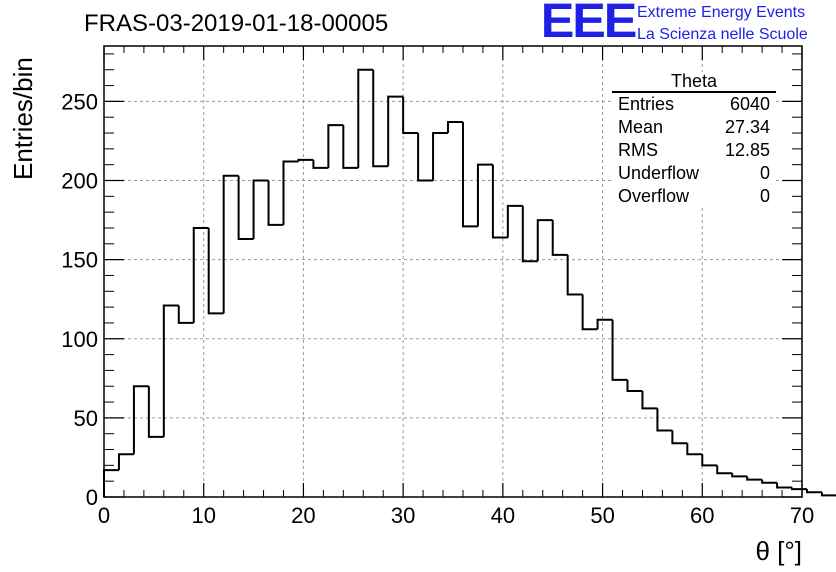  What do you see at coordinates (646, 104) in the screenshot?
I see `stat-label: Entries` at bounding box center [646, 104].